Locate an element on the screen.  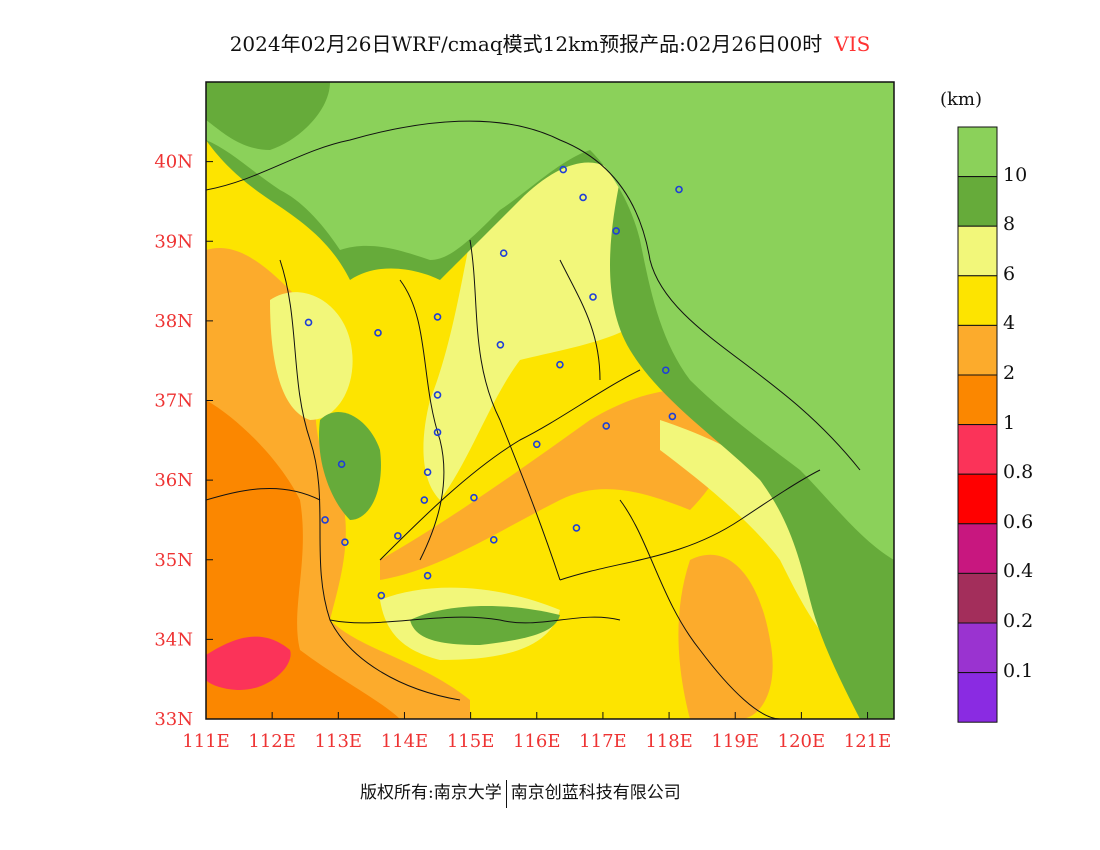
legend-label: 10 is located at coordinates (1015, 174).